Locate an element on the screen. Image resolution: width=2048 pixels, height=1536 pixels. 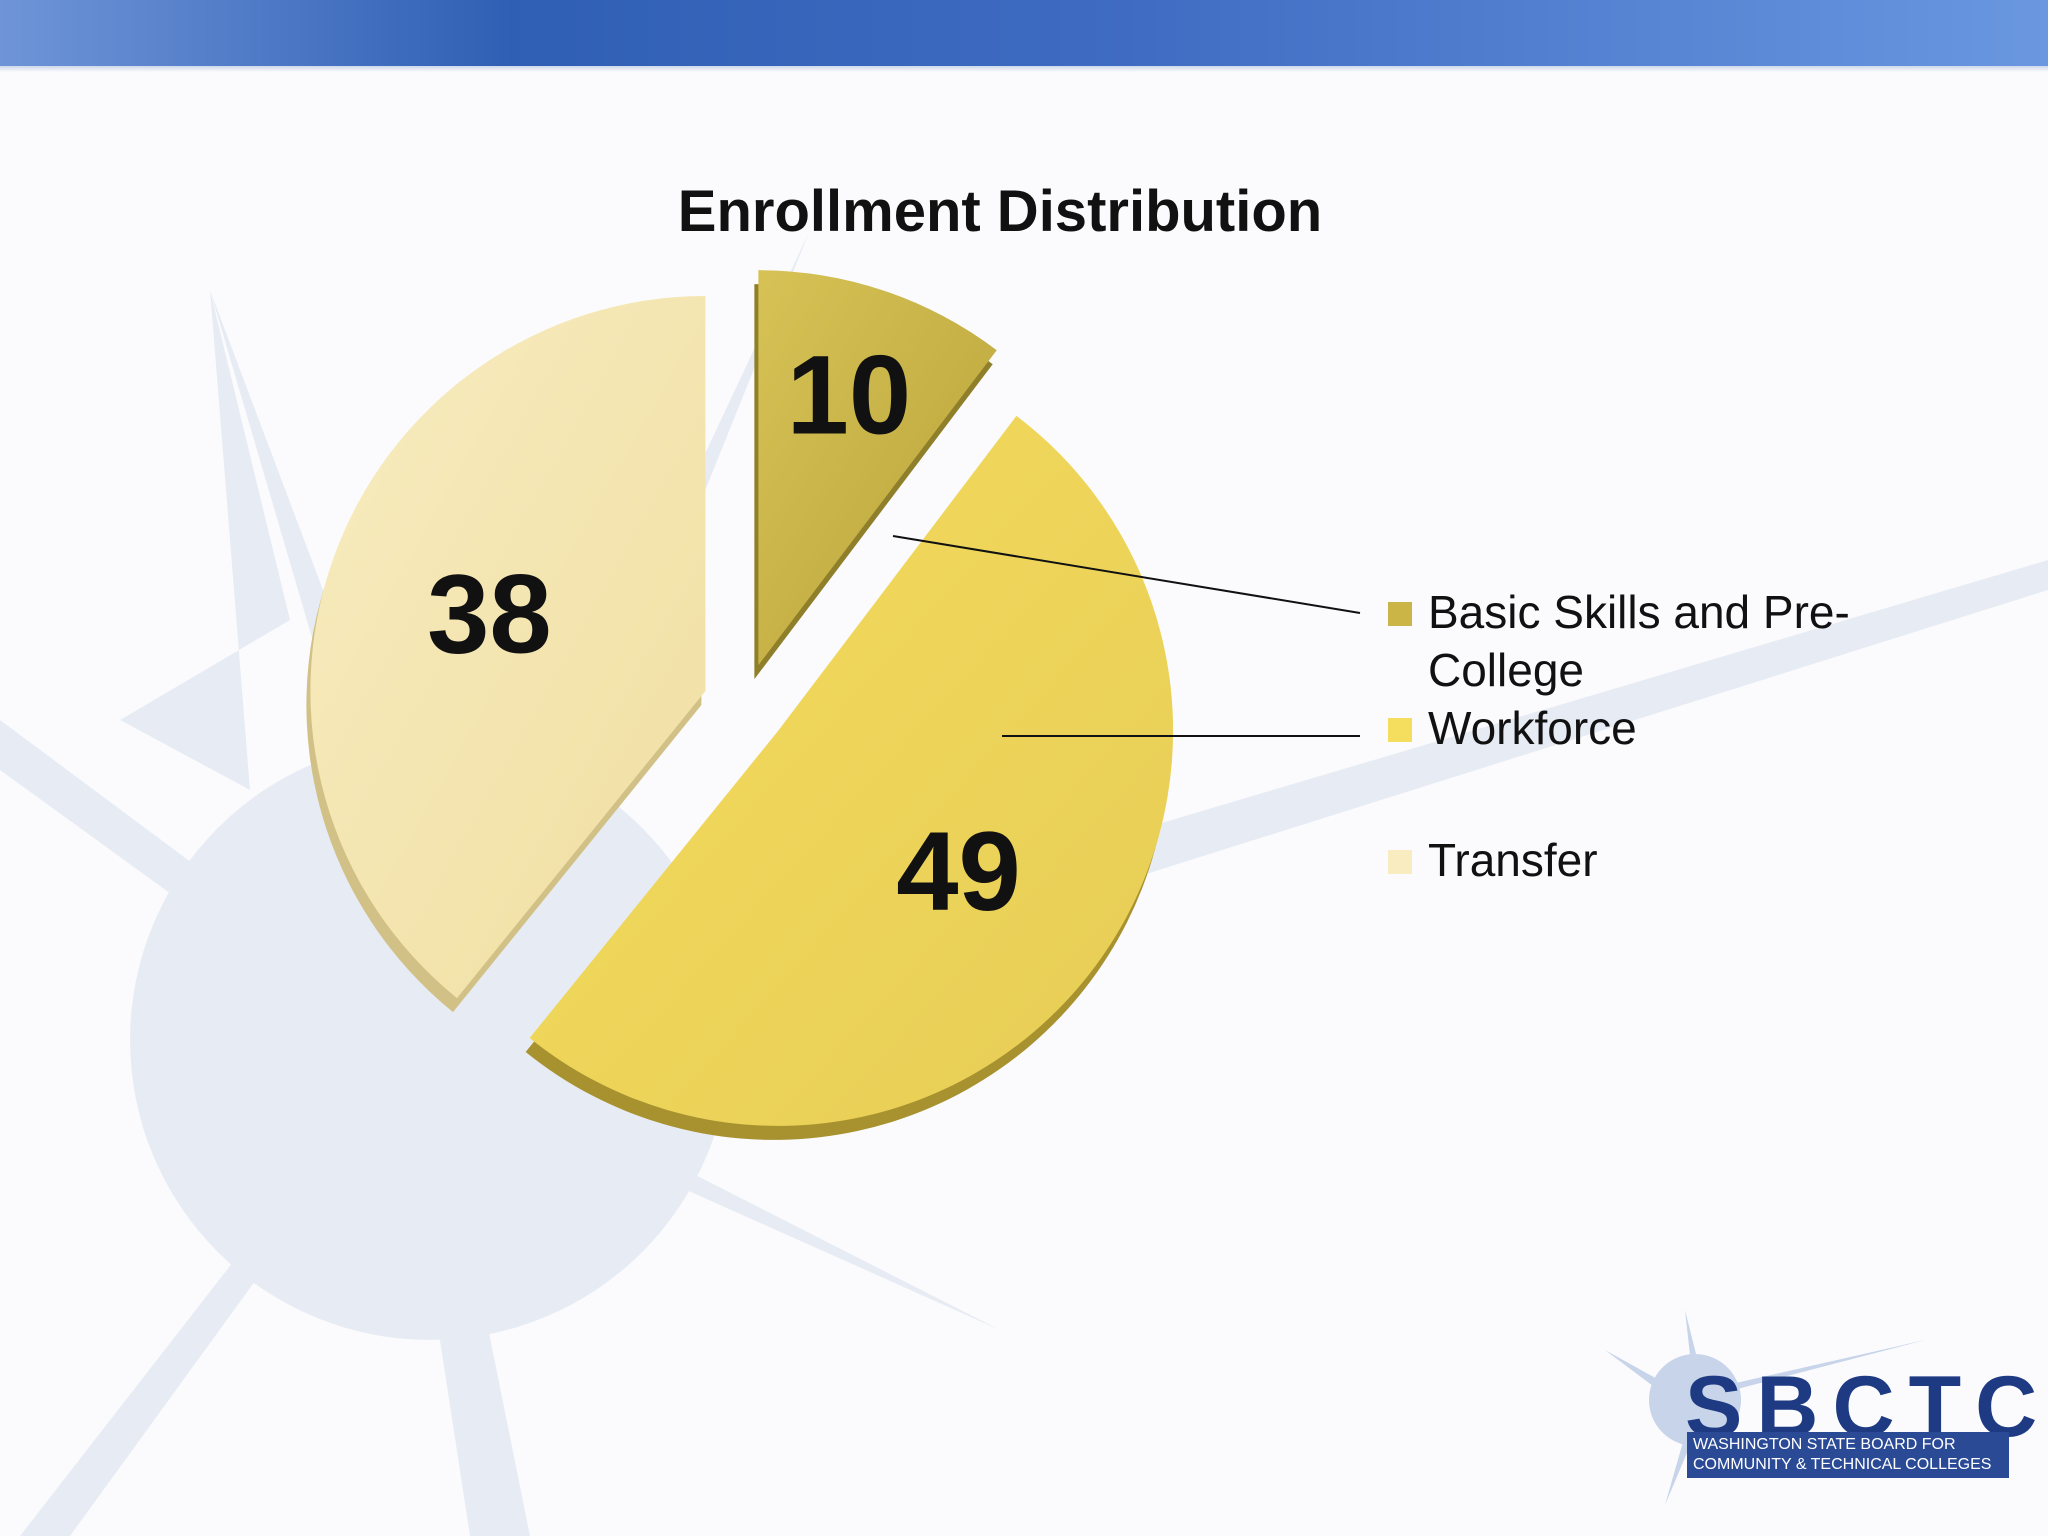
header-bar is located at coordinates (1024, 33).